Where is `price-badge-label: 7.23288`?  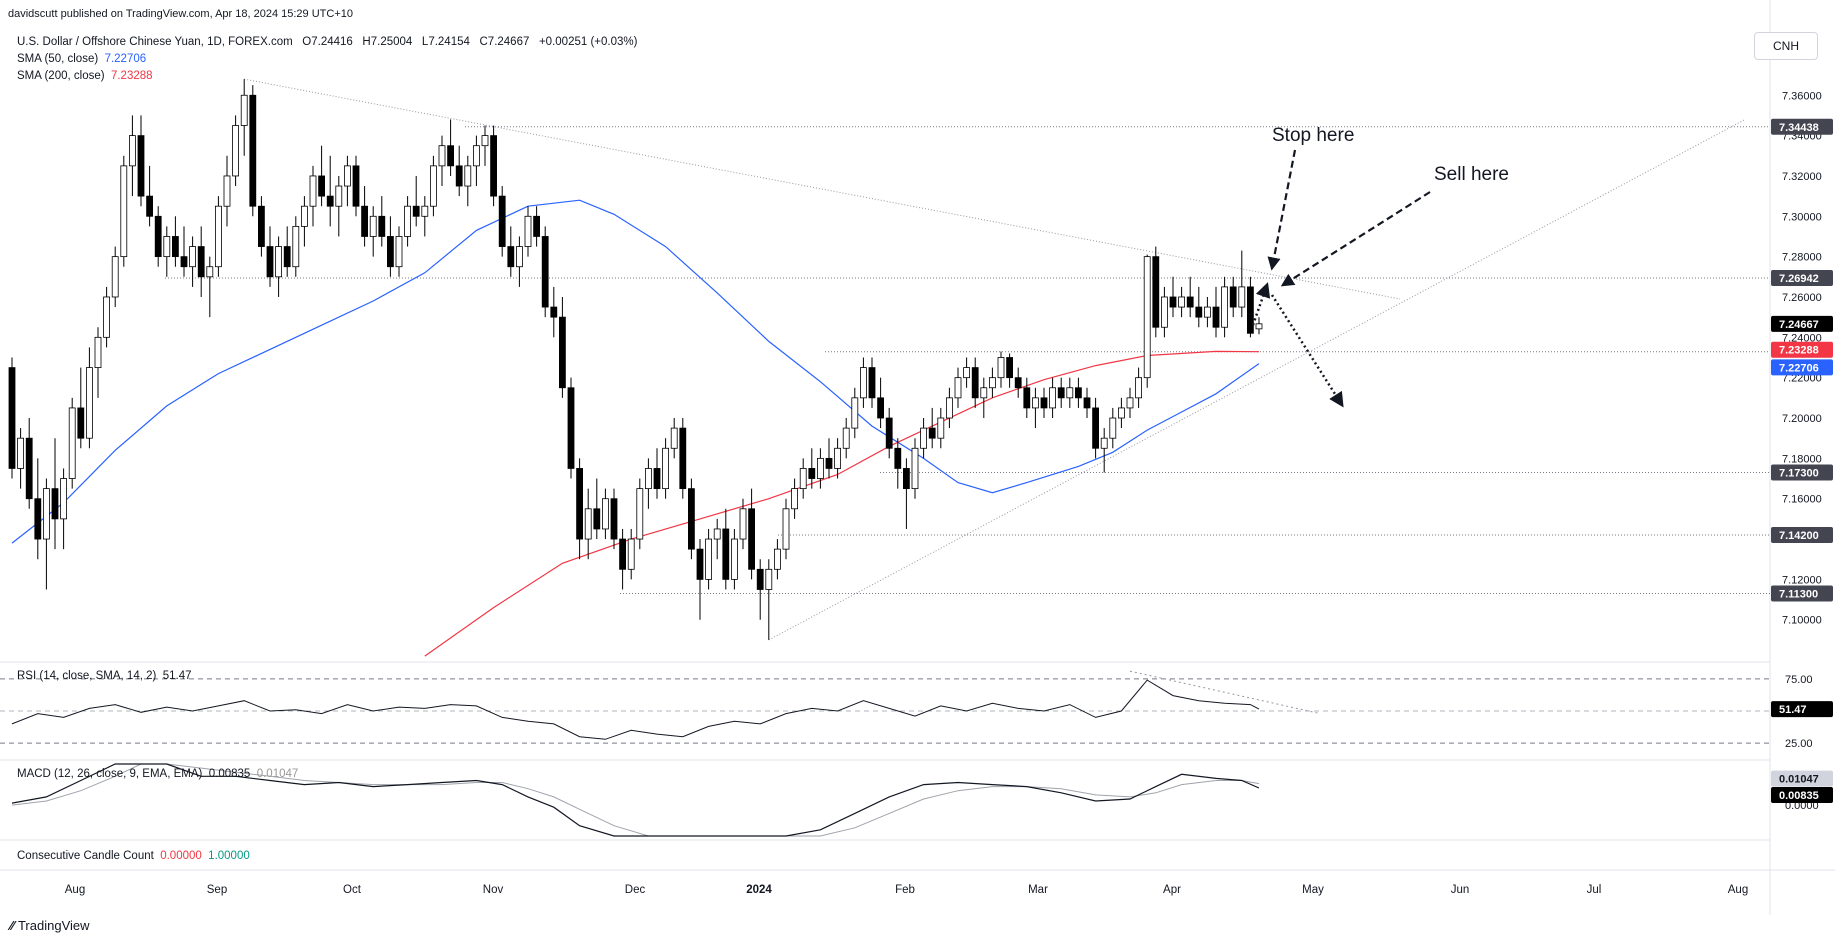 price-badge-label: 7.23288 is located at coordinates (1799, 351).